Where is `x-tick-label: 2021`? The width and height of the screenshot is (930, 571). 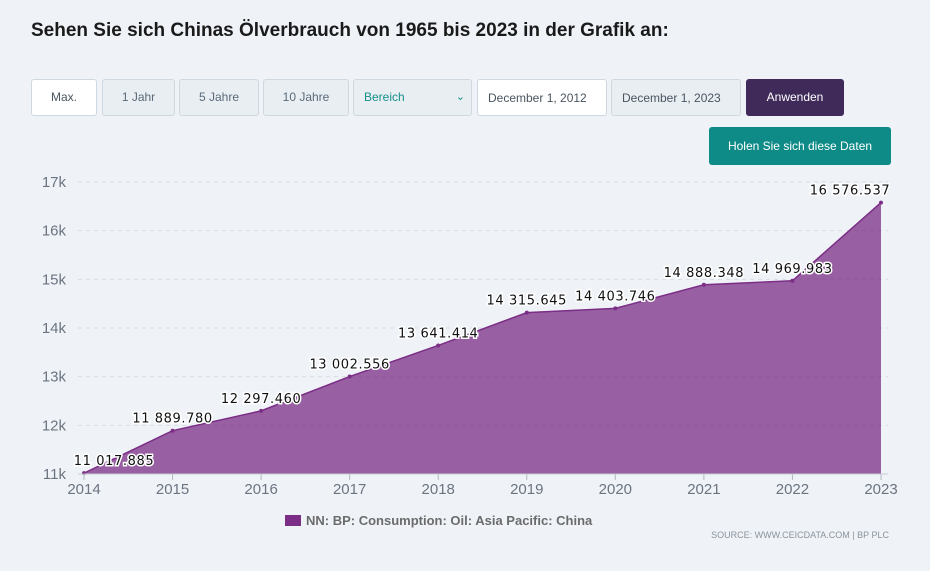
x-tick-label: 2021 is located at coordinates (703, 489).